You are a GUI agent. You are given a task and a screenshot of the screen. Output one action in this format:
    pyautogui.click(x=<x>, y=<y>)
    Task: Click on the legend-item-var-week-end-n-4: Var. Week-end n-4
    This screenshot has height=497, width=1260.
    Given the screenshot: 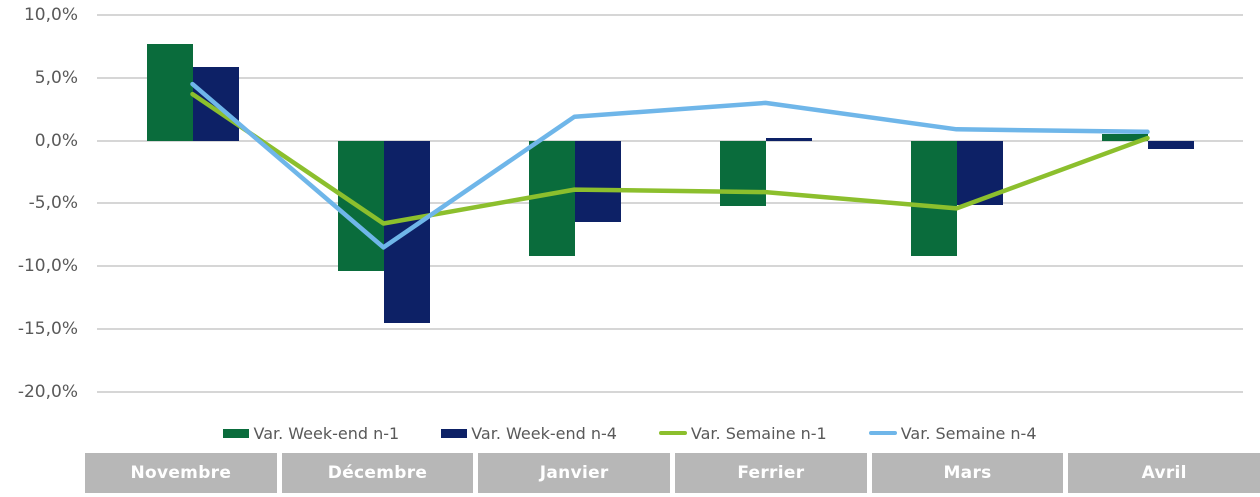 What is the action you would take?
    pyautogui.click(x=529, y=433)
    